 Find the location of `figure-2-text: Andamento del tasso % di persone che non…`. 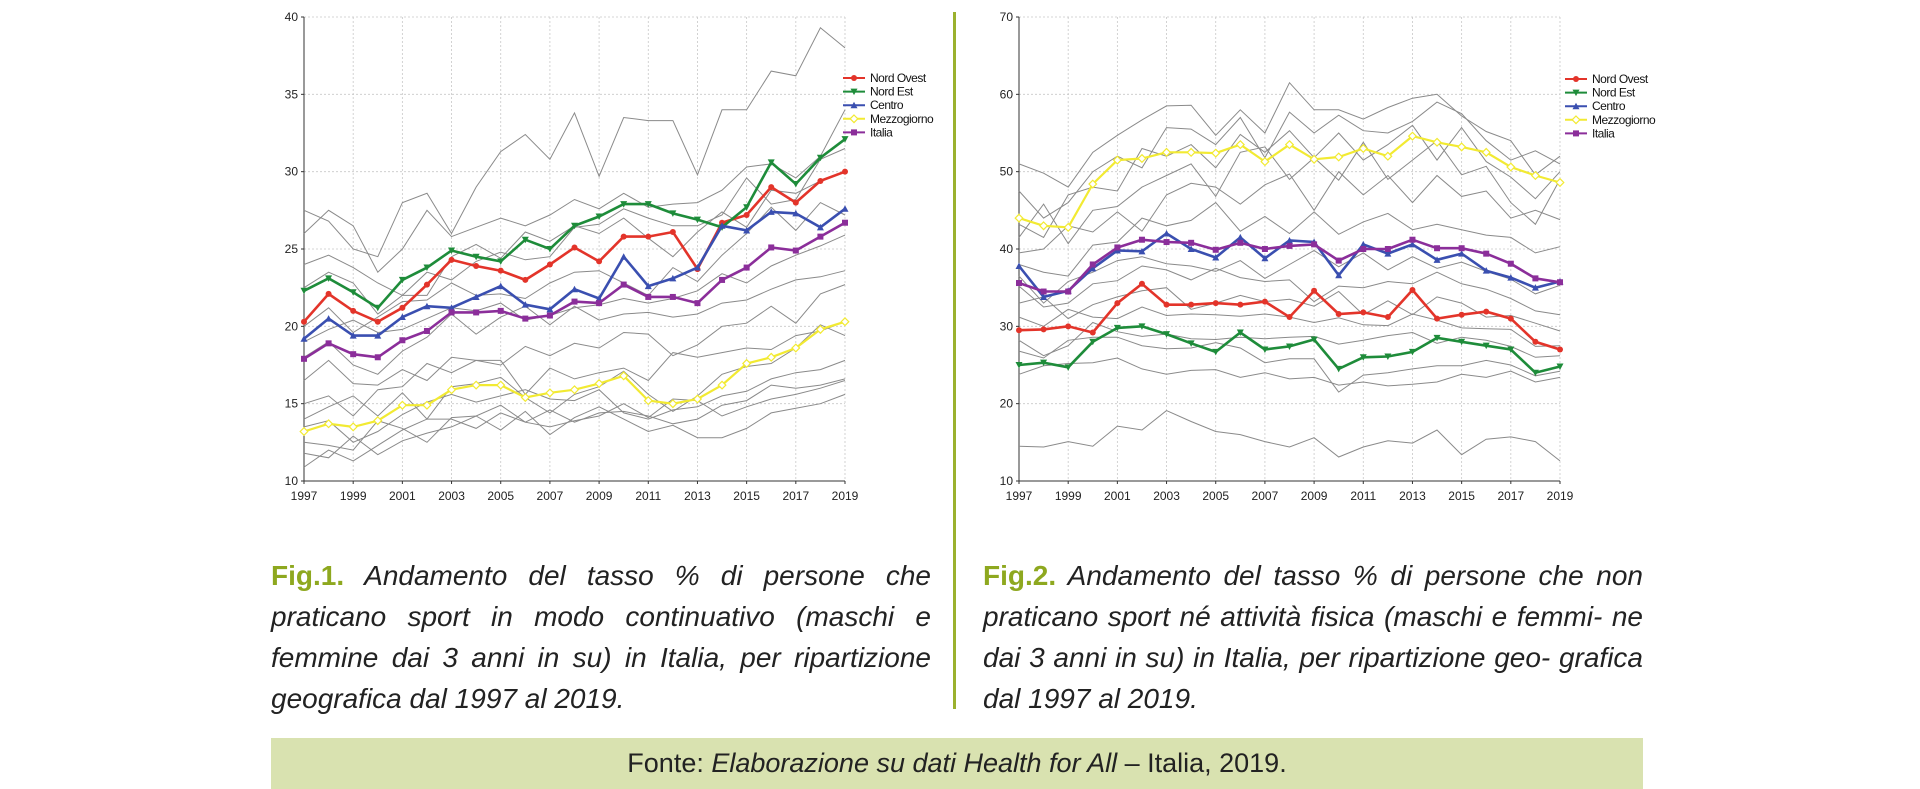

figure-2-text: Andamento del tasso % di persone che non… is located at coordinates (1313, 637).